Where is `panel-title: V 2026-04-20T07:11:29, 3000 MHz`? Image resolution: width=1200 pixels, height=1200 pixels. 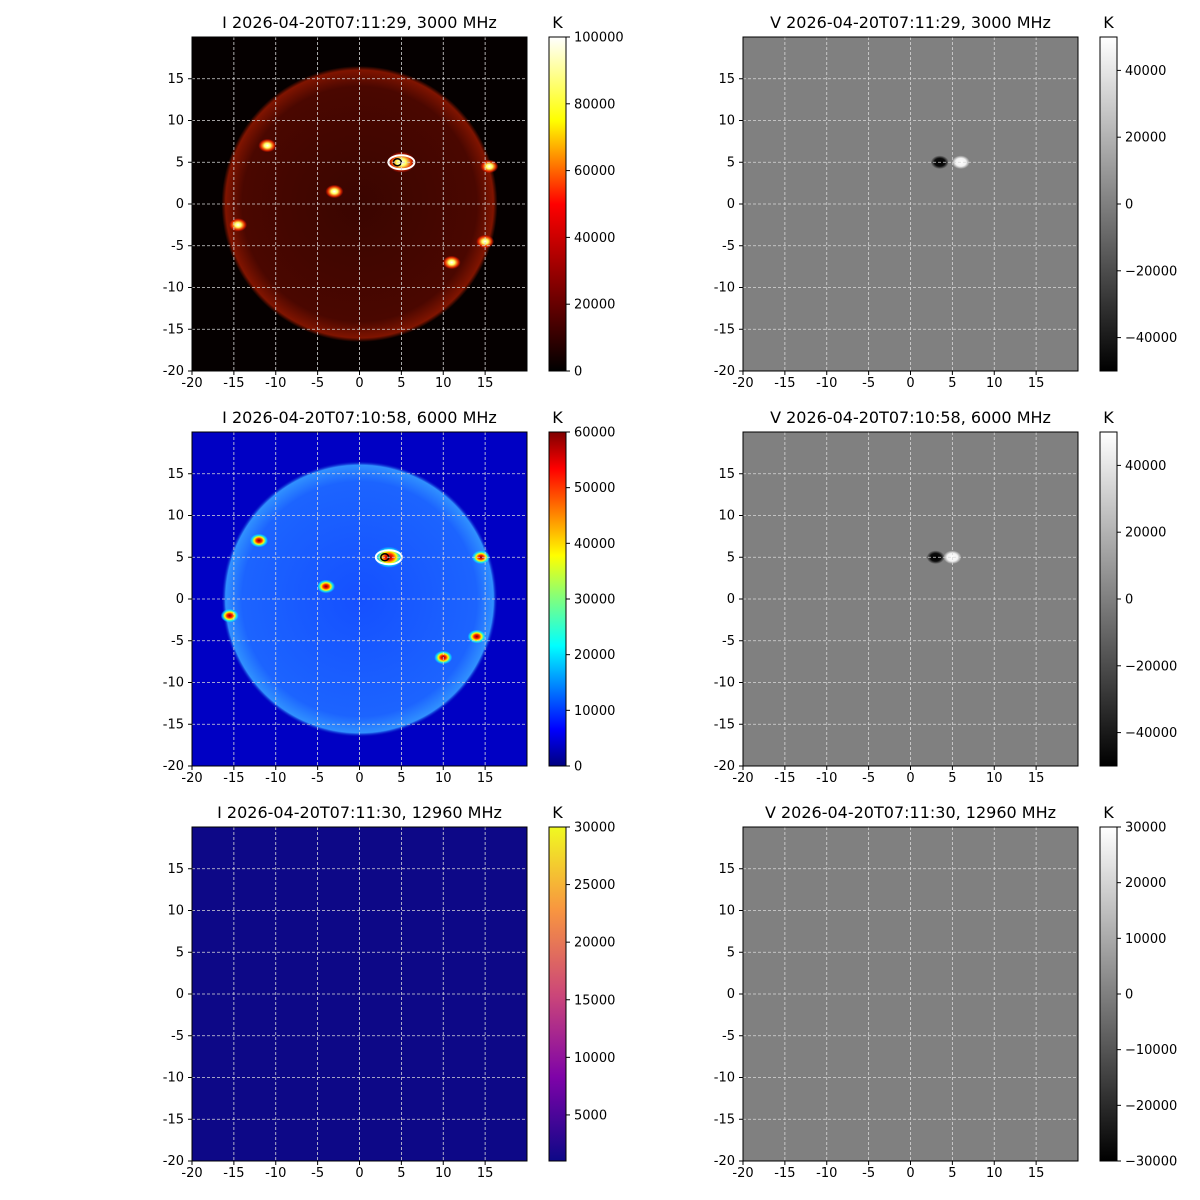
panel-title: V 2026-04-20T07:11:29, 3000 MHz is located at coordinates (910, 22).